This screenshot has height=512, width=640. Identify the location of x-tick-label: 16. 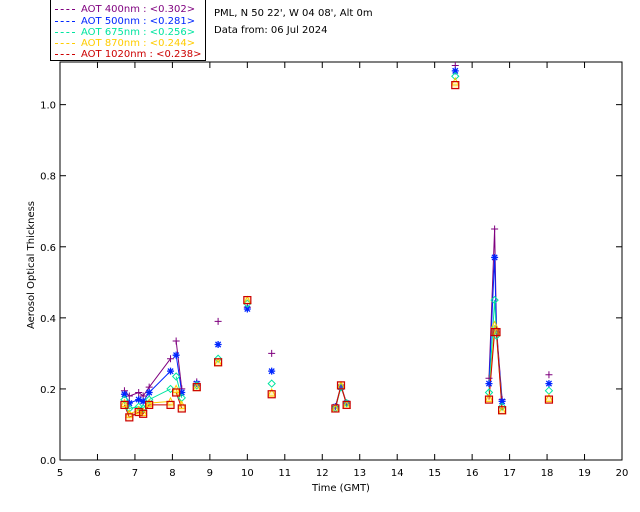
(472, 473).